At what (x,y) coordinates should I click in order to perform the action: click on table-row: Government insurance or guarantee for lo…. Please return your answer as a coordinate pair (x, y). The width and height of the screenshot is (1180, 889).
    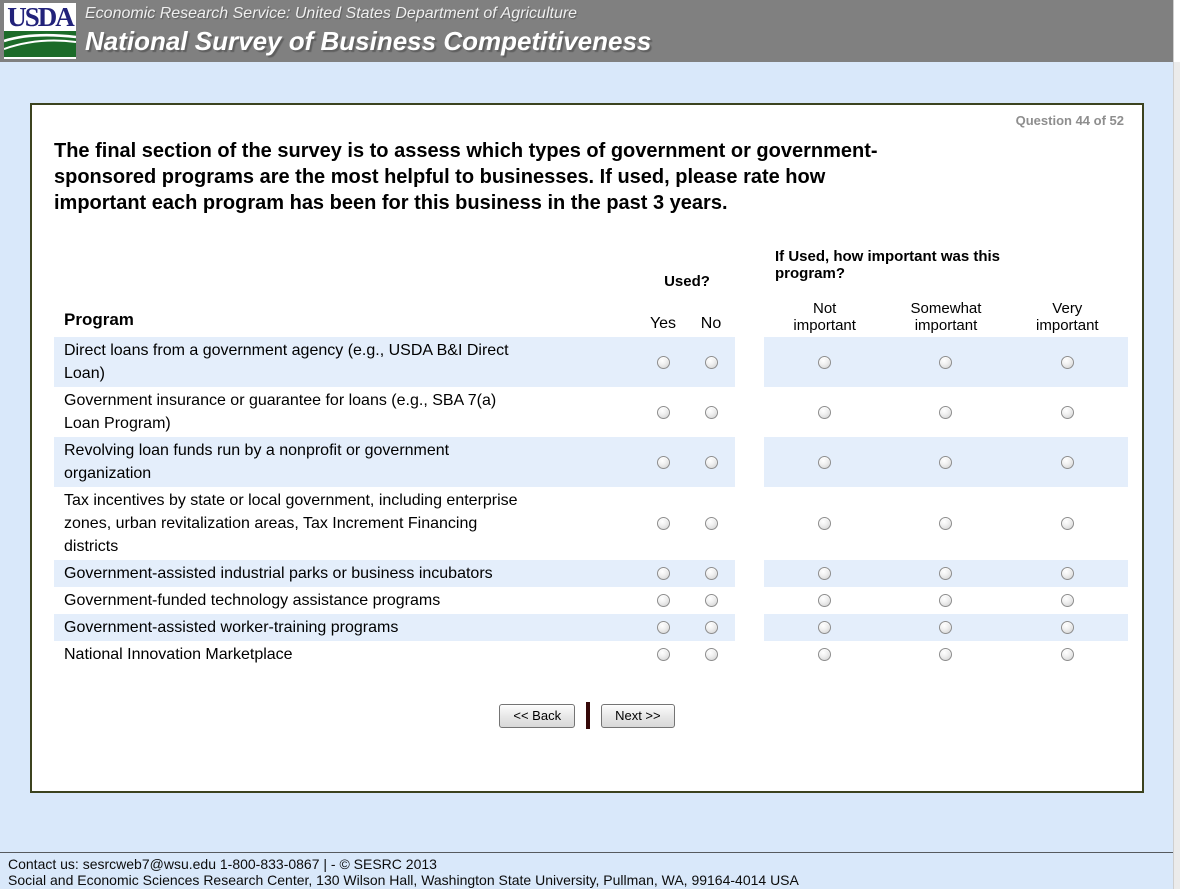
    Looking at the image, I should click on (591, 412).